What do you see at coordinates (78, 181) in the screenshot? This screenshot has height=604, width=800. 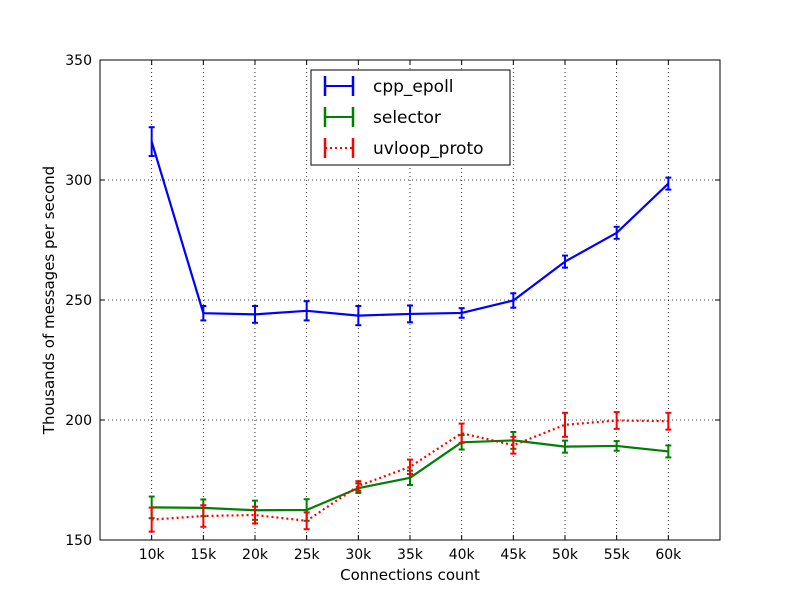 I see `y-tick-label: 300` at bounding box center [78, 181].